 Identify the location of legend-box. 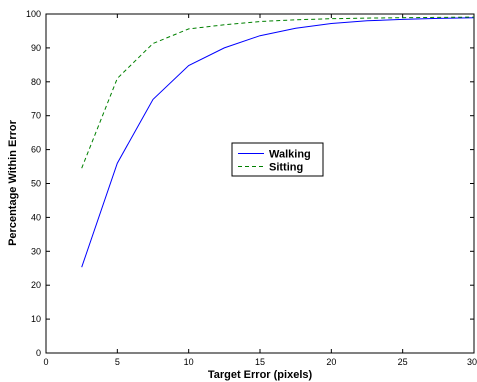
(277, 159).